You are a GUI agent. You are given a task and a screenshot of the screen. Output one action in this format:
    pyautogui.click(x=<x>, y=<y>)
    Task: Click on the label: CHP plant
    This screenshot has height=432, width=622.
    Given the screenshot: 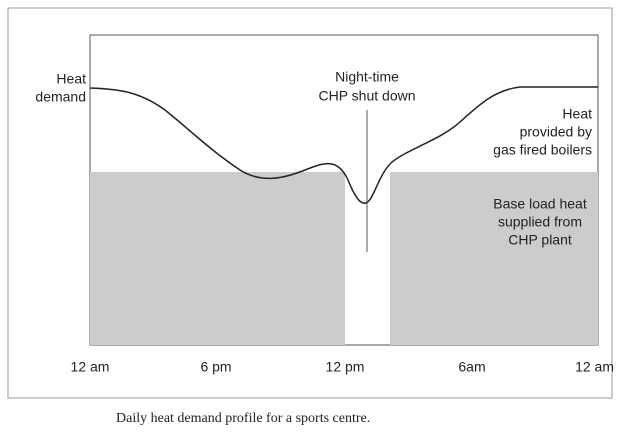 What is the action you would take?
    pyautogui.click(x=540, y=240)
    